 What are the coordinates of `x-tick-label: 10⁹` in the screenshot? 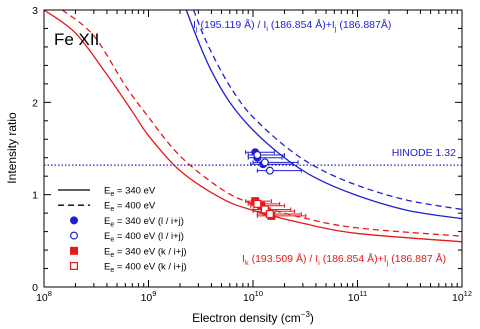 It's located at (149, 296).